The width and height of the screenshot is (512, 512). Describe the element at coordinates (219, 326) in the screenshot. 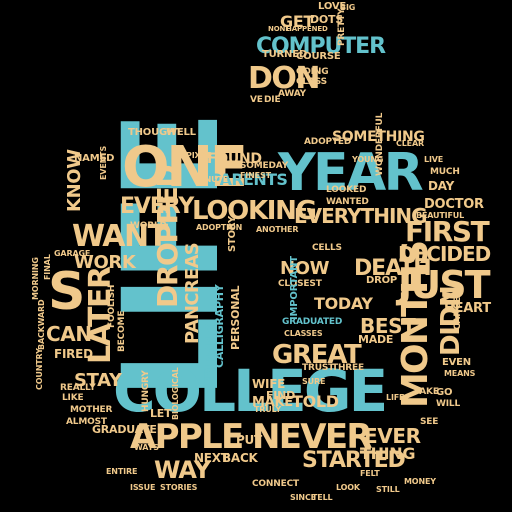

I see `word-calligraphy: CALLIGRAPHY` at that location.